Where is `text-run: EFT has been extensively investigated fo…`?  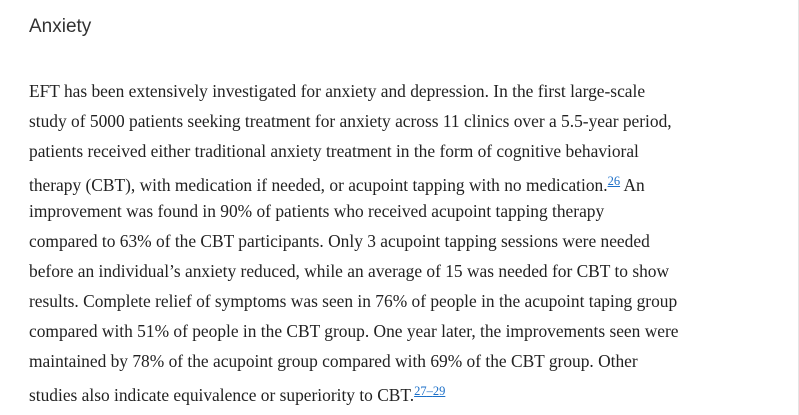
text-run: EFT has been extensively investigated fo… is located at coordinates (337, 91).